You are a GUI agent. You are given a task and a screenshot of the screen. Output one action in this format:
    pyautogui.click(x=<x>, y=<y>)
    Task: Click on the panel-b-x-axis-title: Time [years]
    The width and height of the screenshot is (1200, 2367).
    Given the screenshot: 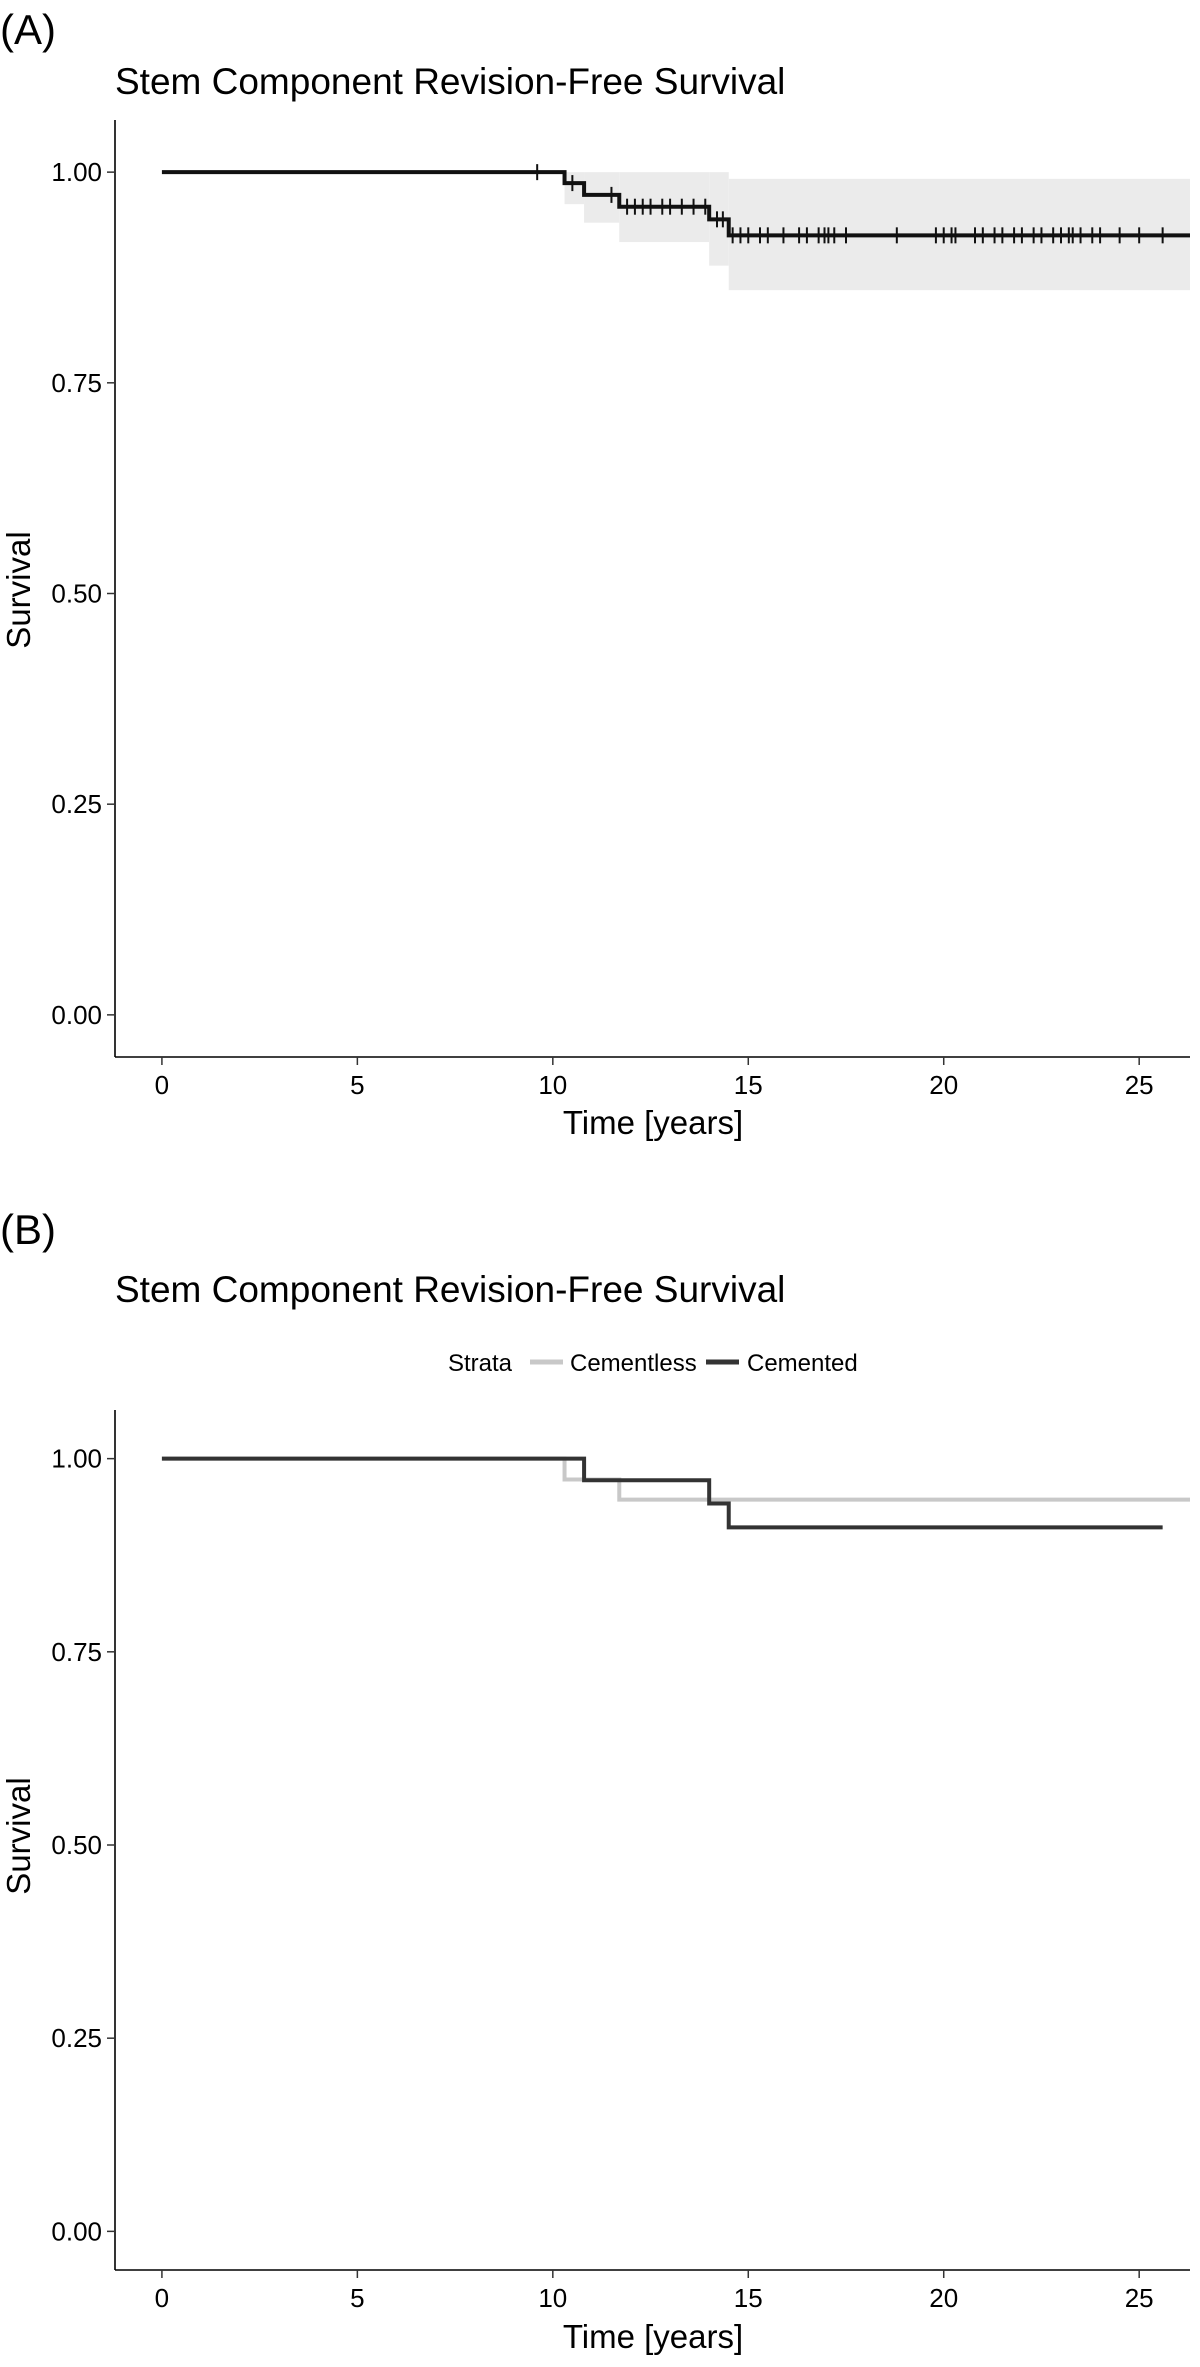 What is the action you would take?
    pyautogui.click(x=653, y=2336)
    